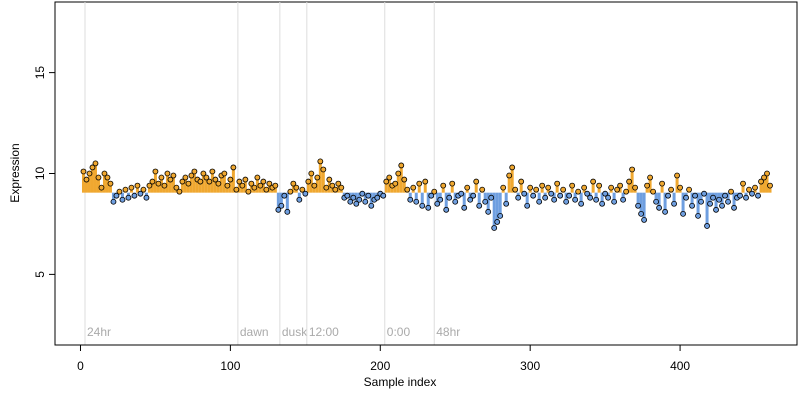 The image size is (800, 400). I want to click on x-tick-label: 400, so click(680, 366).